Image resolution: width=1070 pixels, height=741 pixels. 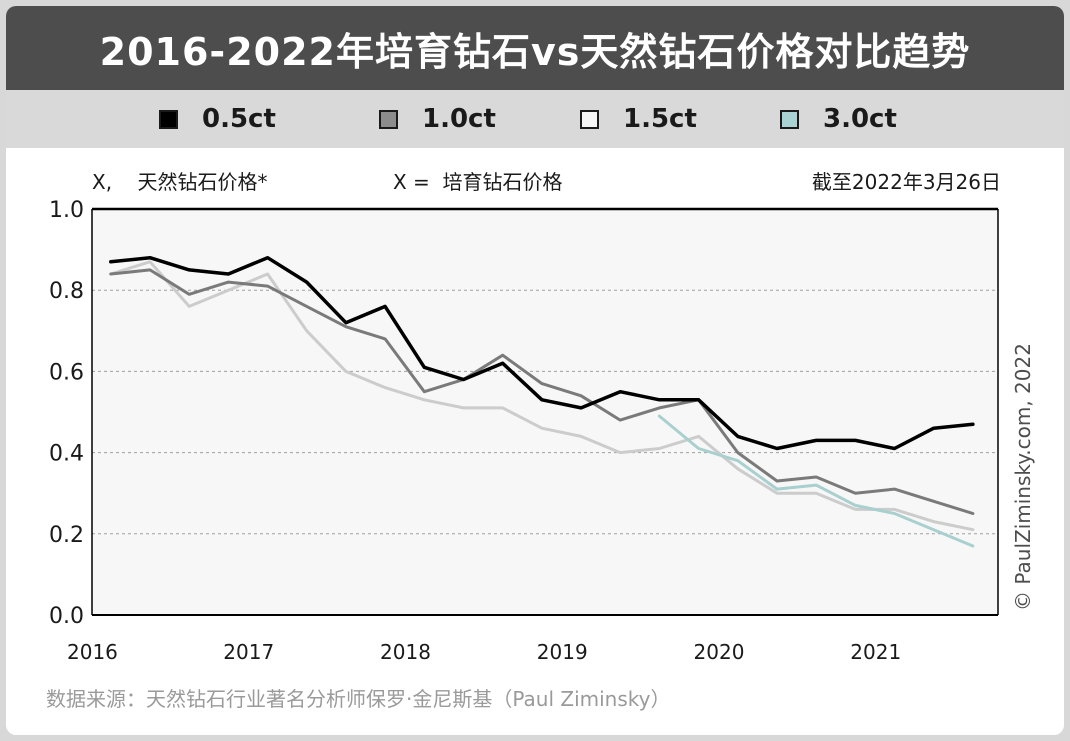 I want to click on date-note: 截至2022年3月26日, so click(x=906, y=182).